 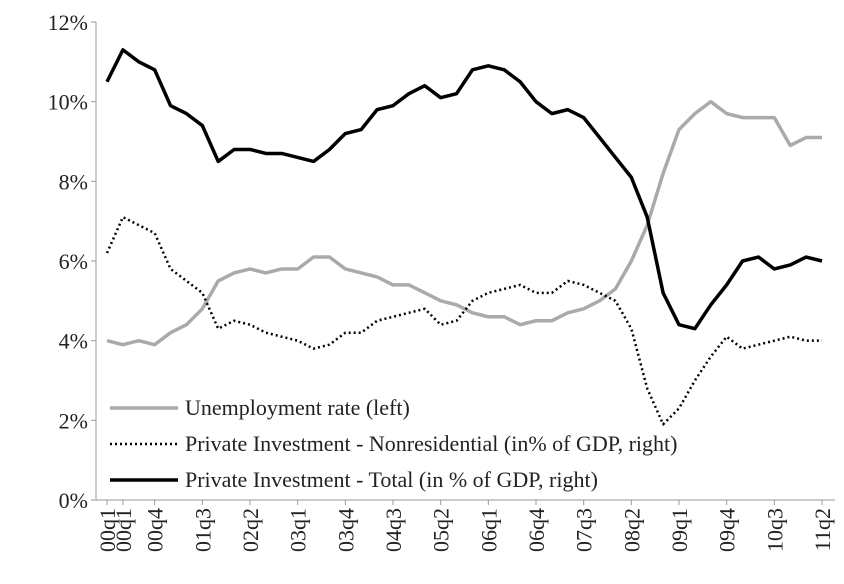 What do you see at coordinates (488, 530) in the screenshot?
I see `x-tick-label: 06q1` at bounding box center [488, 530].